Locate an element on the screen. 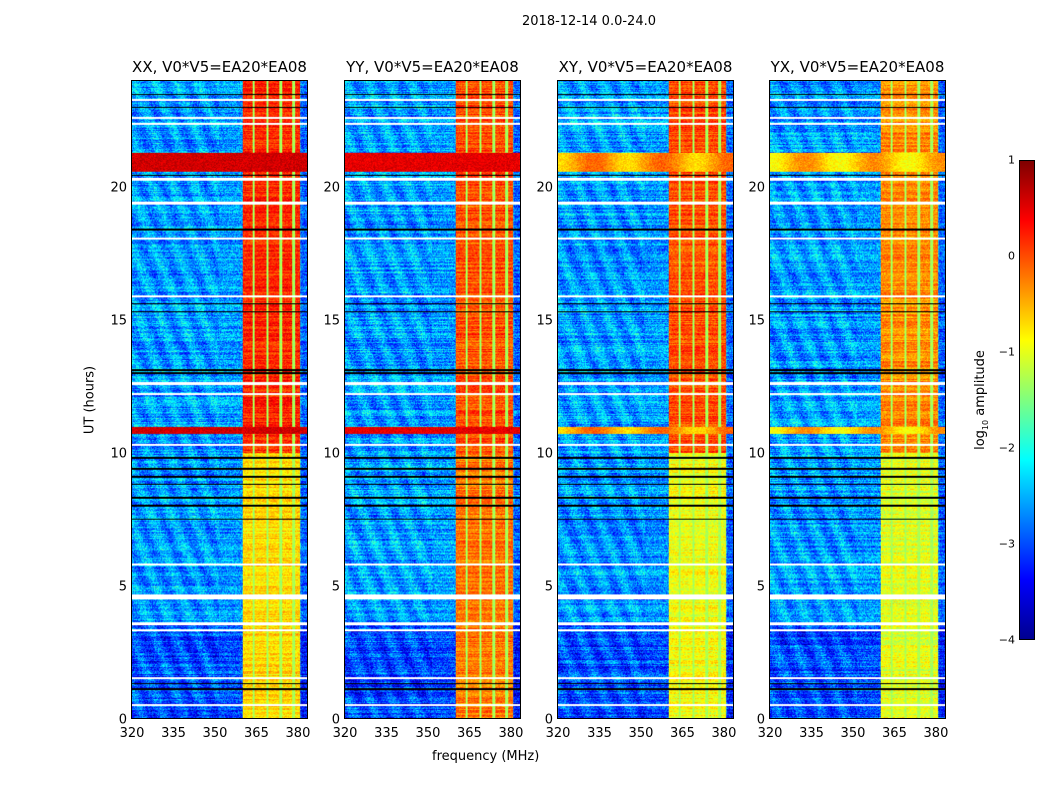 The height and width of the screenshot is (800, 1050). panel-title: XX, V0*V5=EA20*EA08 is located at coordinates (219, 67).